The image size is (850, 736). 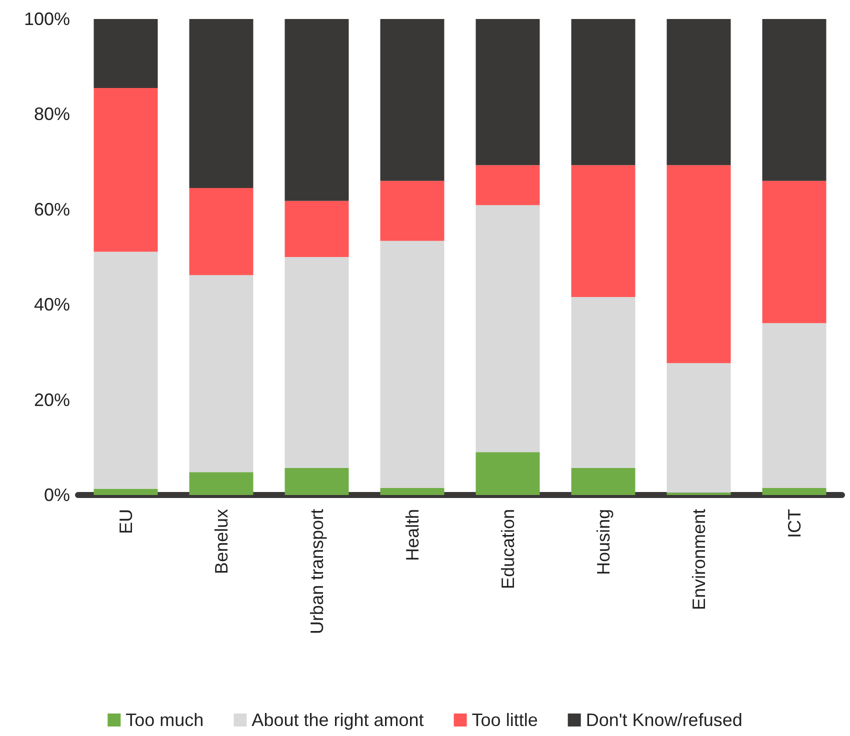 I want to click on x-tick-label: Housing, so click(x=603, y=542).